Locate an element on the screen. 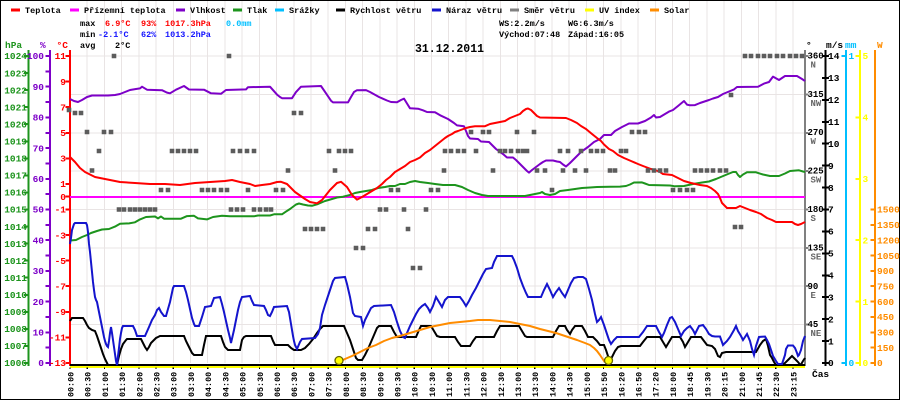  svg-text: 13:00 is located at coordinates (519, 384).